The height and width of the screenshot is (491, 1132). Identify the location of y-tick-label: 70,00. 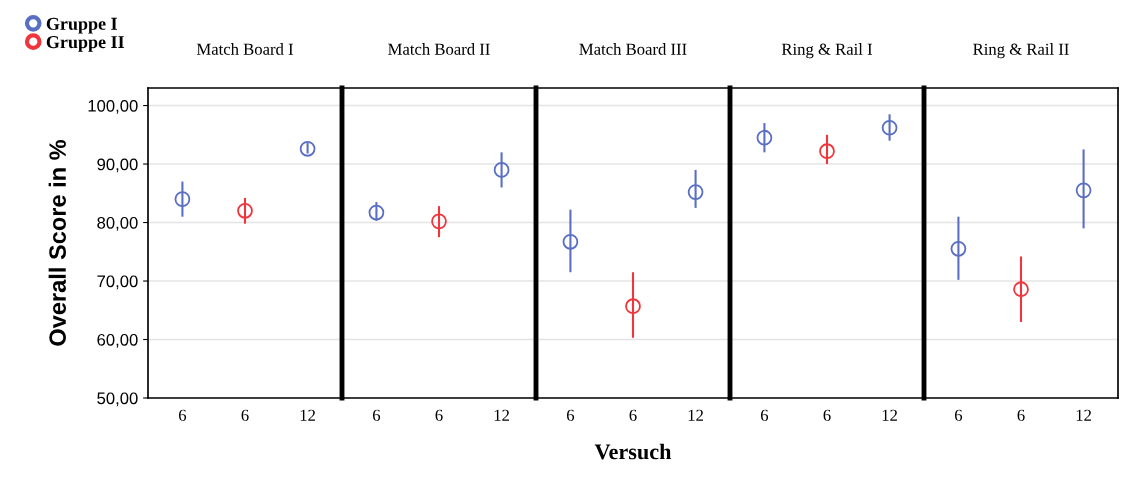
(117, 282).